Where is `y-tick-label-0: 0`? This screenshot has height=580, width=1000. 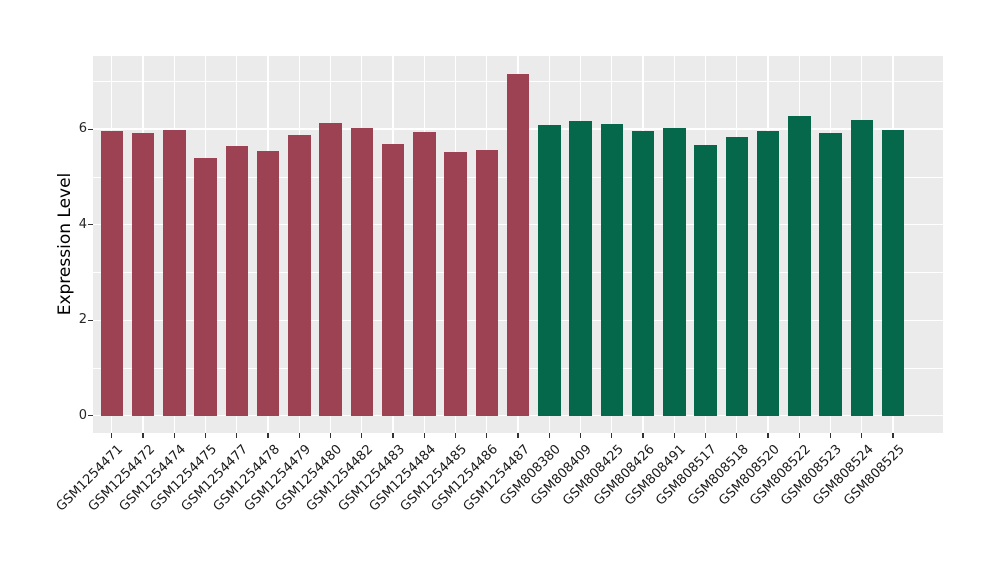
y-tick-label-0: 0 is located at coordinates (82, 415).